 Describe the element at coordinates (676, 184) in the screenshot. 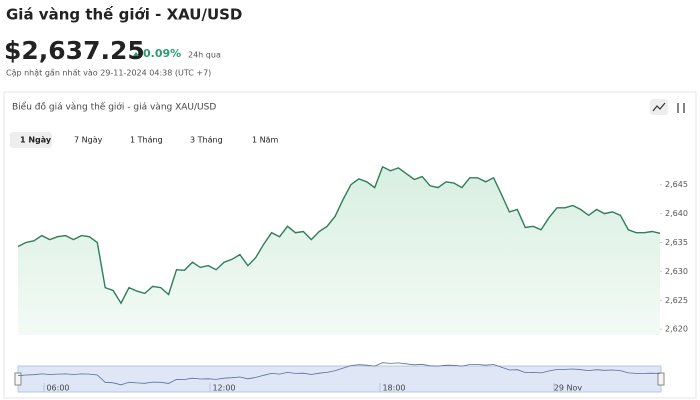

I see `y-tick-label: 2,645` at that location.